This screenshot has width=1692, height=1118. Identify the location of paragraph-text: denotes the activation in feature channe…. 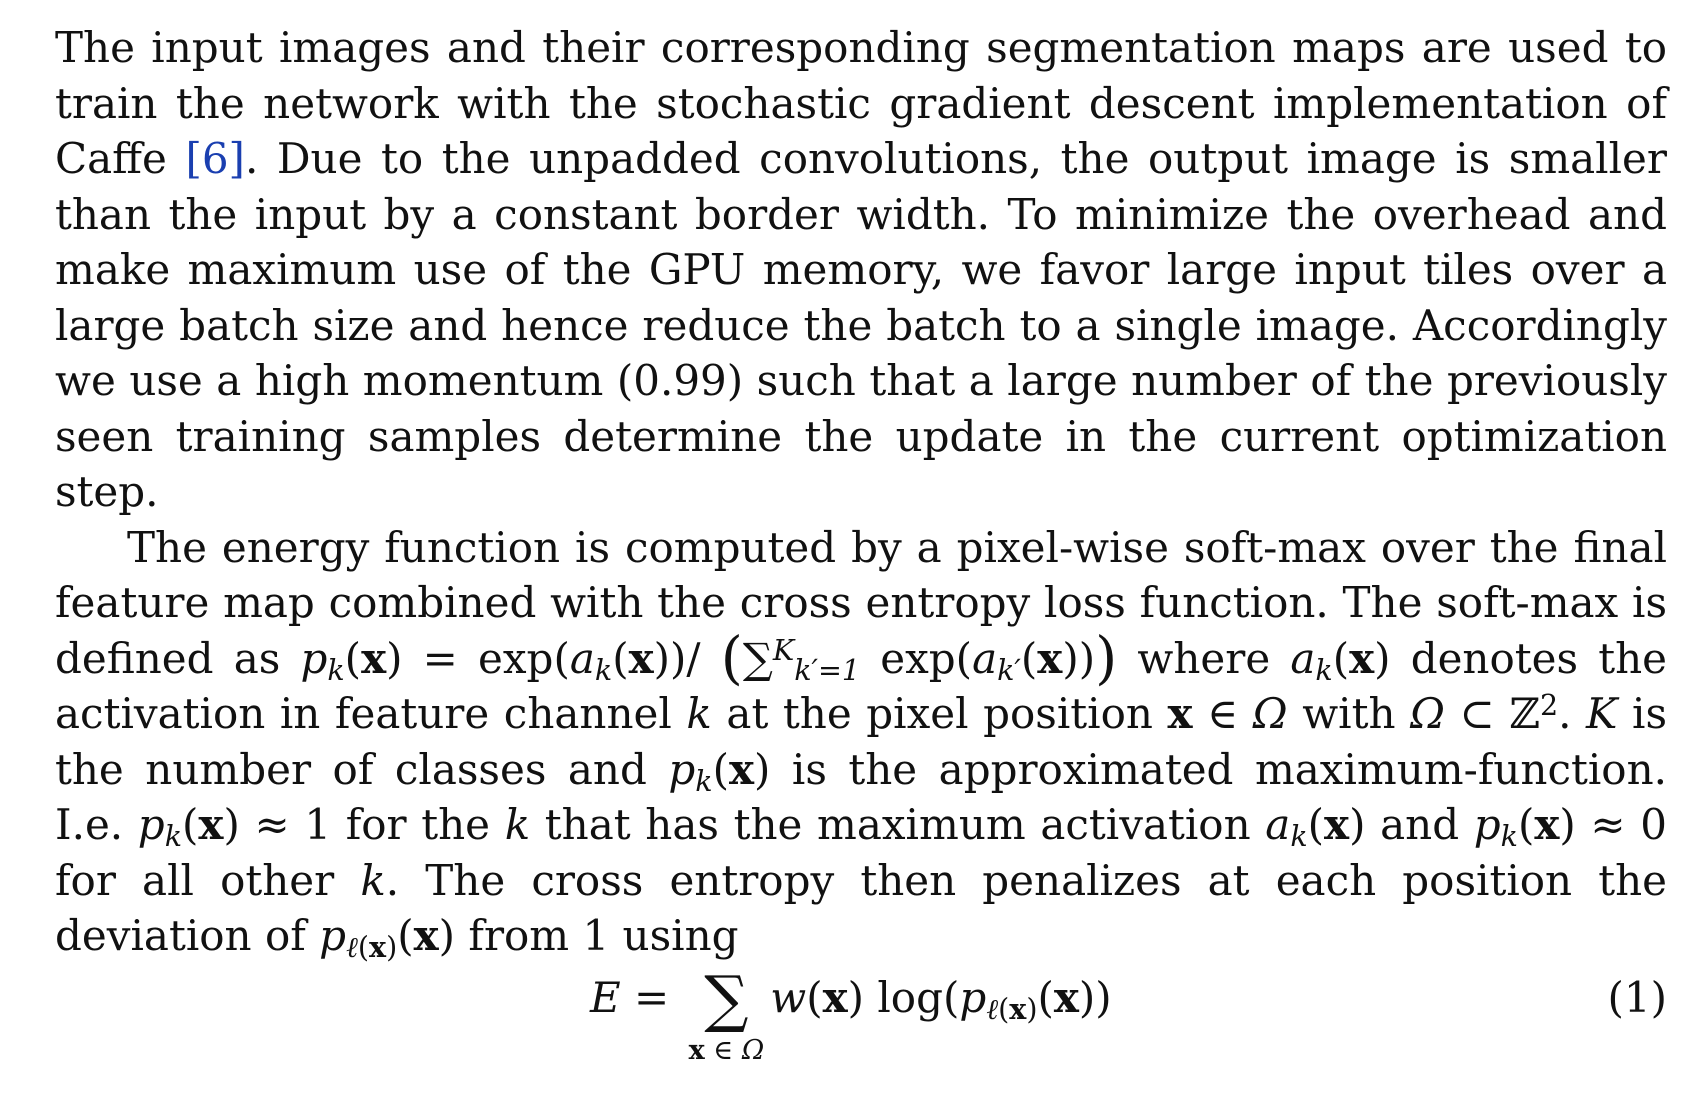
(861, 686).